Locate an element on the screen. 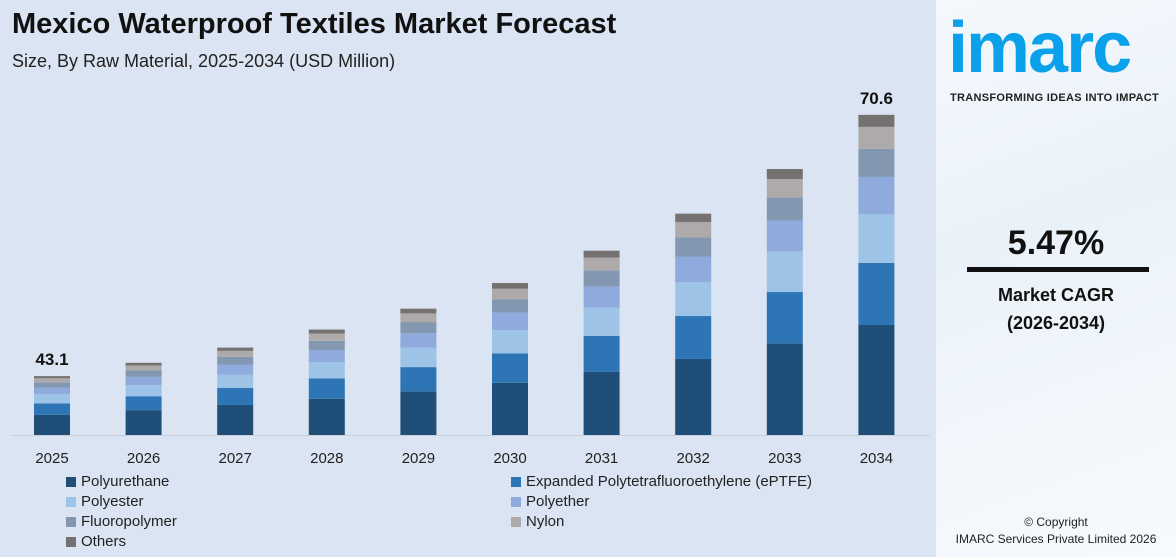 The height and width of the screenshot is (557, 1176). legend-item: Nylon is located at coordinates (537, 521).